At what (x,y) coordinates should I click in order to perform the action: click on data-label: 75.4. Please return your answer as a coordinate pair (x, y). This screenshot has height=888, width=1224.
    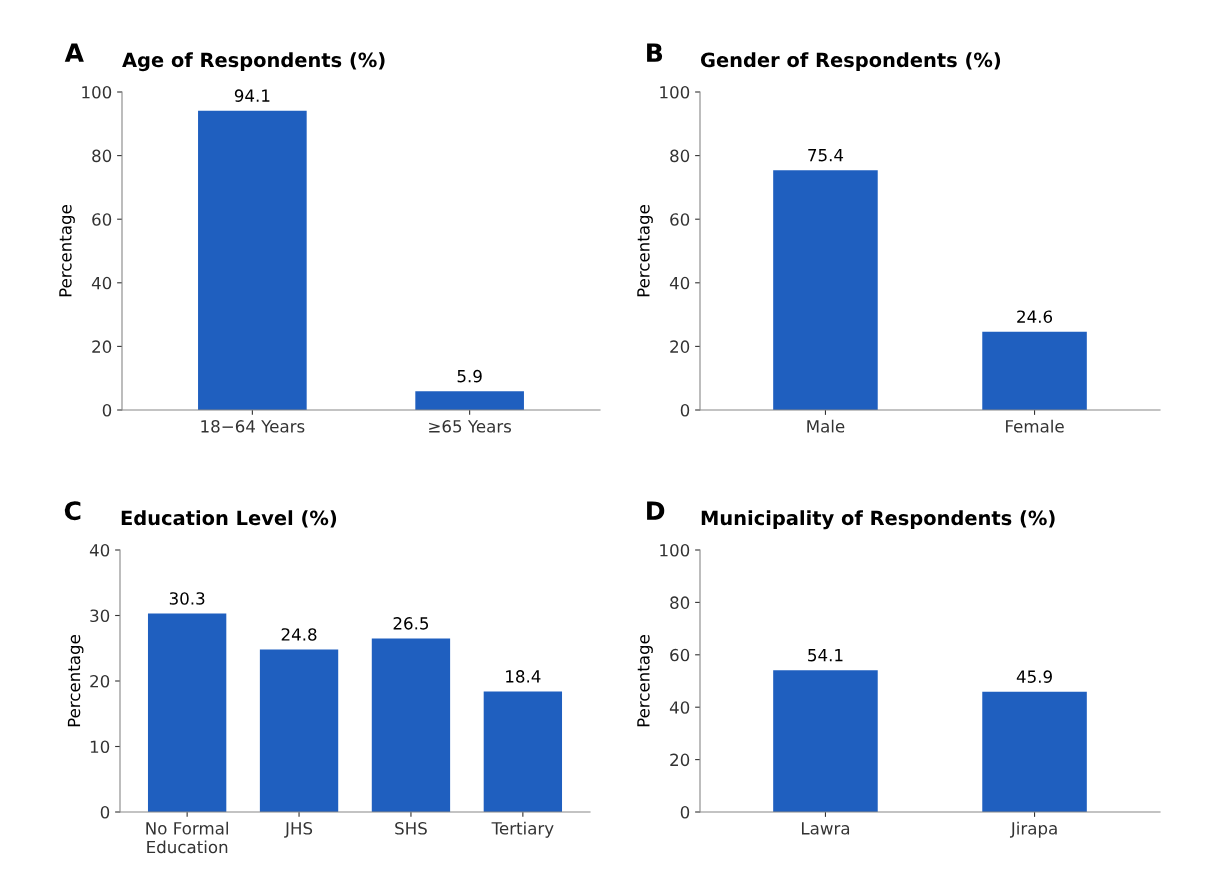
    Looking at the image, I should click on (826, 155).